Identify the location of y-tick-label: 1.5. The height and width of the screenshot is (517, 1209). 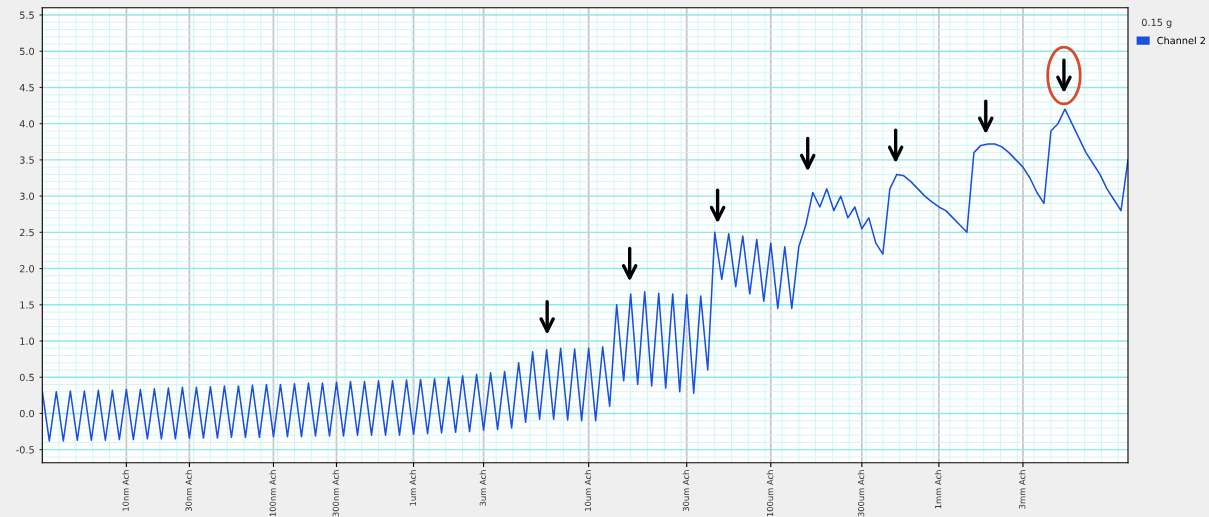
(27, 305).